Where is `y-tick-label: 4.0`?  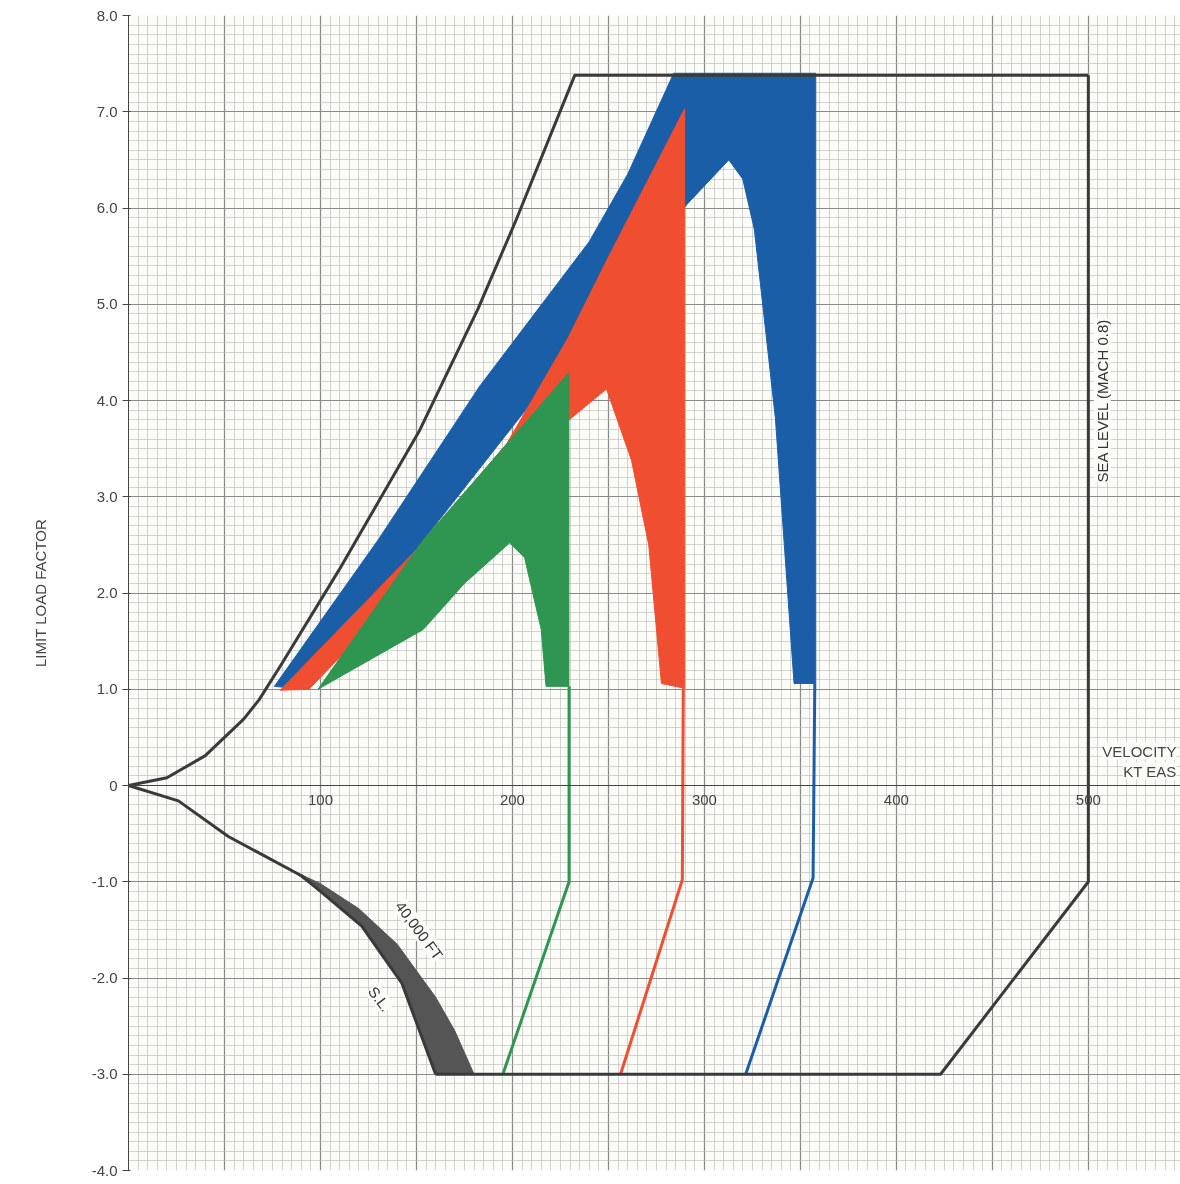
y-tick-label: 4.0 is located at coordinates (107, 400).